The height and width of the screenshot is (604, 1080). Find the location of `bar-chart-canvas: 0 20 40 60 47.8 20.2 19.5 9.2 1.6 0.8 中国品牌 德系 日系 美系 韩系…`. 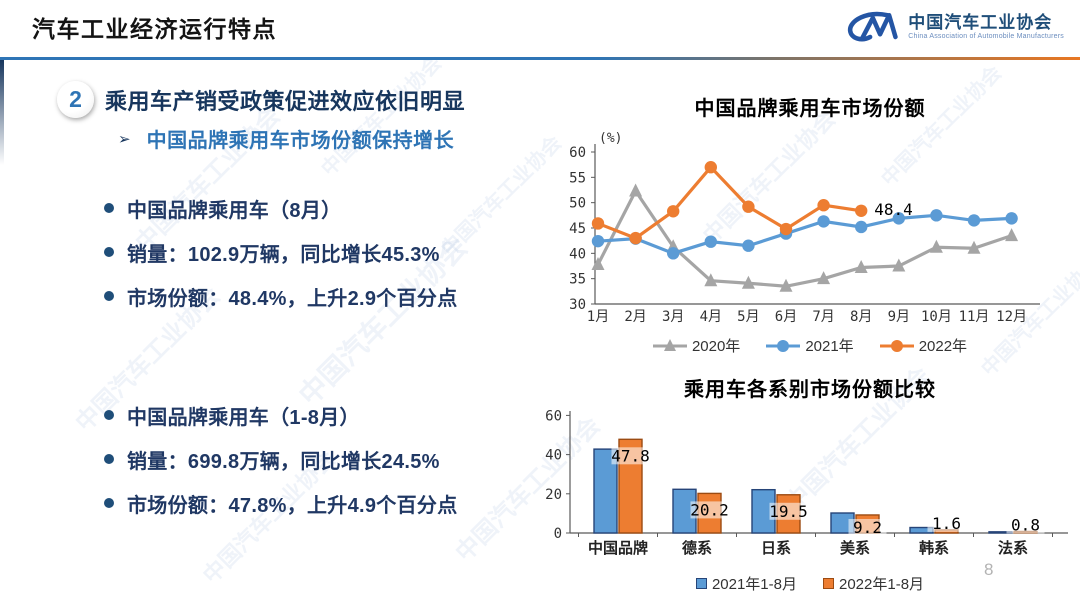

bar-chart-canvas: 0 20 40 60 47.8 20.2 19.5 9.2 1.6 0.8 中国品牌 德系 日系 美系 韩系… is located at coordinates (806, 482).